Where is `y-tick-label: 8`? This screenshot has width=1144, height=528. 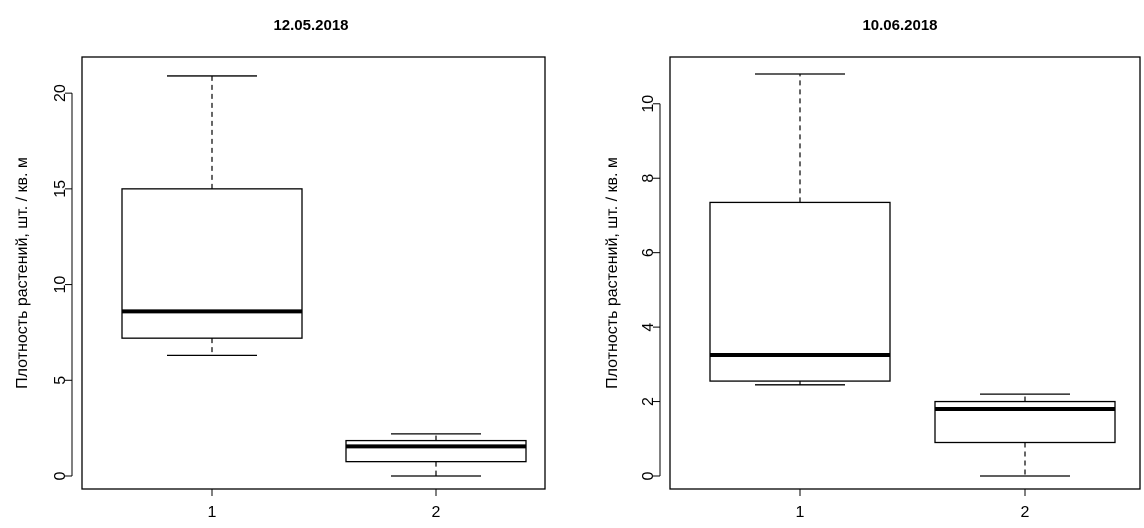
y-tick-label: 8 is located at coordinates (648, 178).